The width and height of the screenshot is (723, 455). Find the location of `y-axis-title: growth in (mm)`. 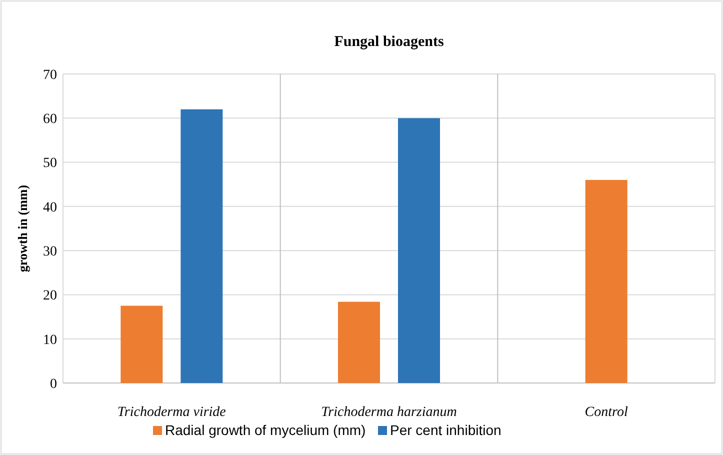

y-axis-title: growth in (mm) is located at coordinates (22, 228).